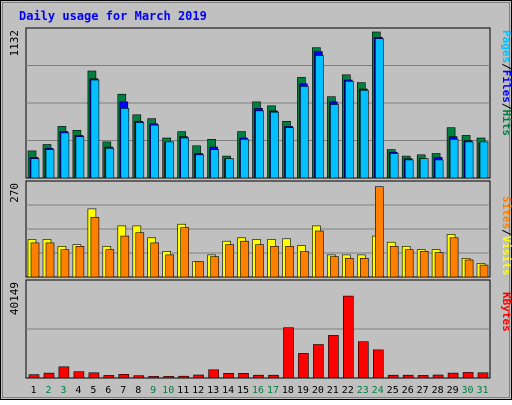  Describe the element at coordinates (63, 390) in the screenshot. I see `day-label-3: 3` at that location.